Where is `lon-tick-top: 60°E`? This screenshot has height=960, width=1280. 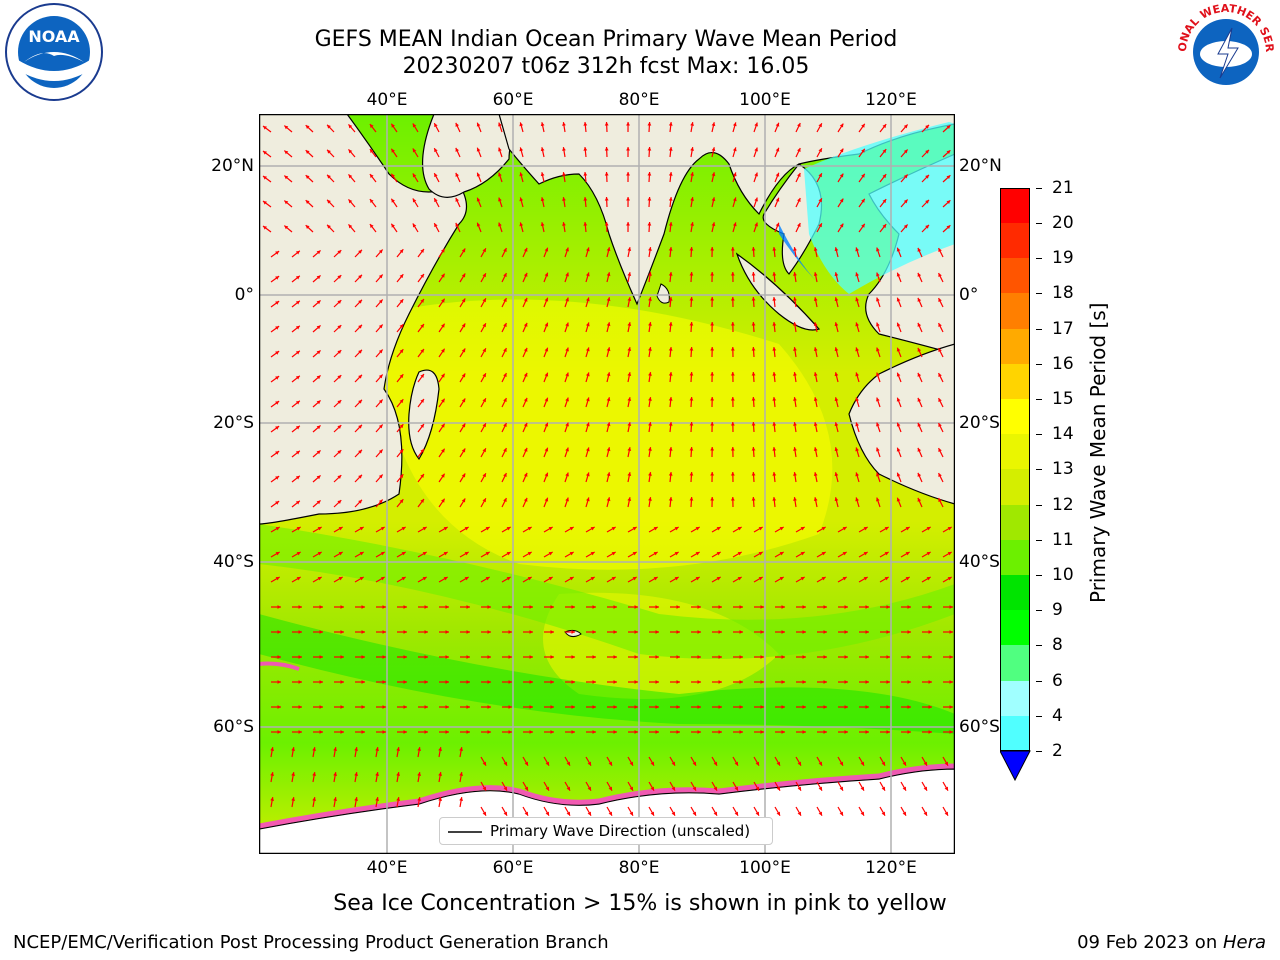 lon-tick-top: 60°E is located at coordinates (513, 100).